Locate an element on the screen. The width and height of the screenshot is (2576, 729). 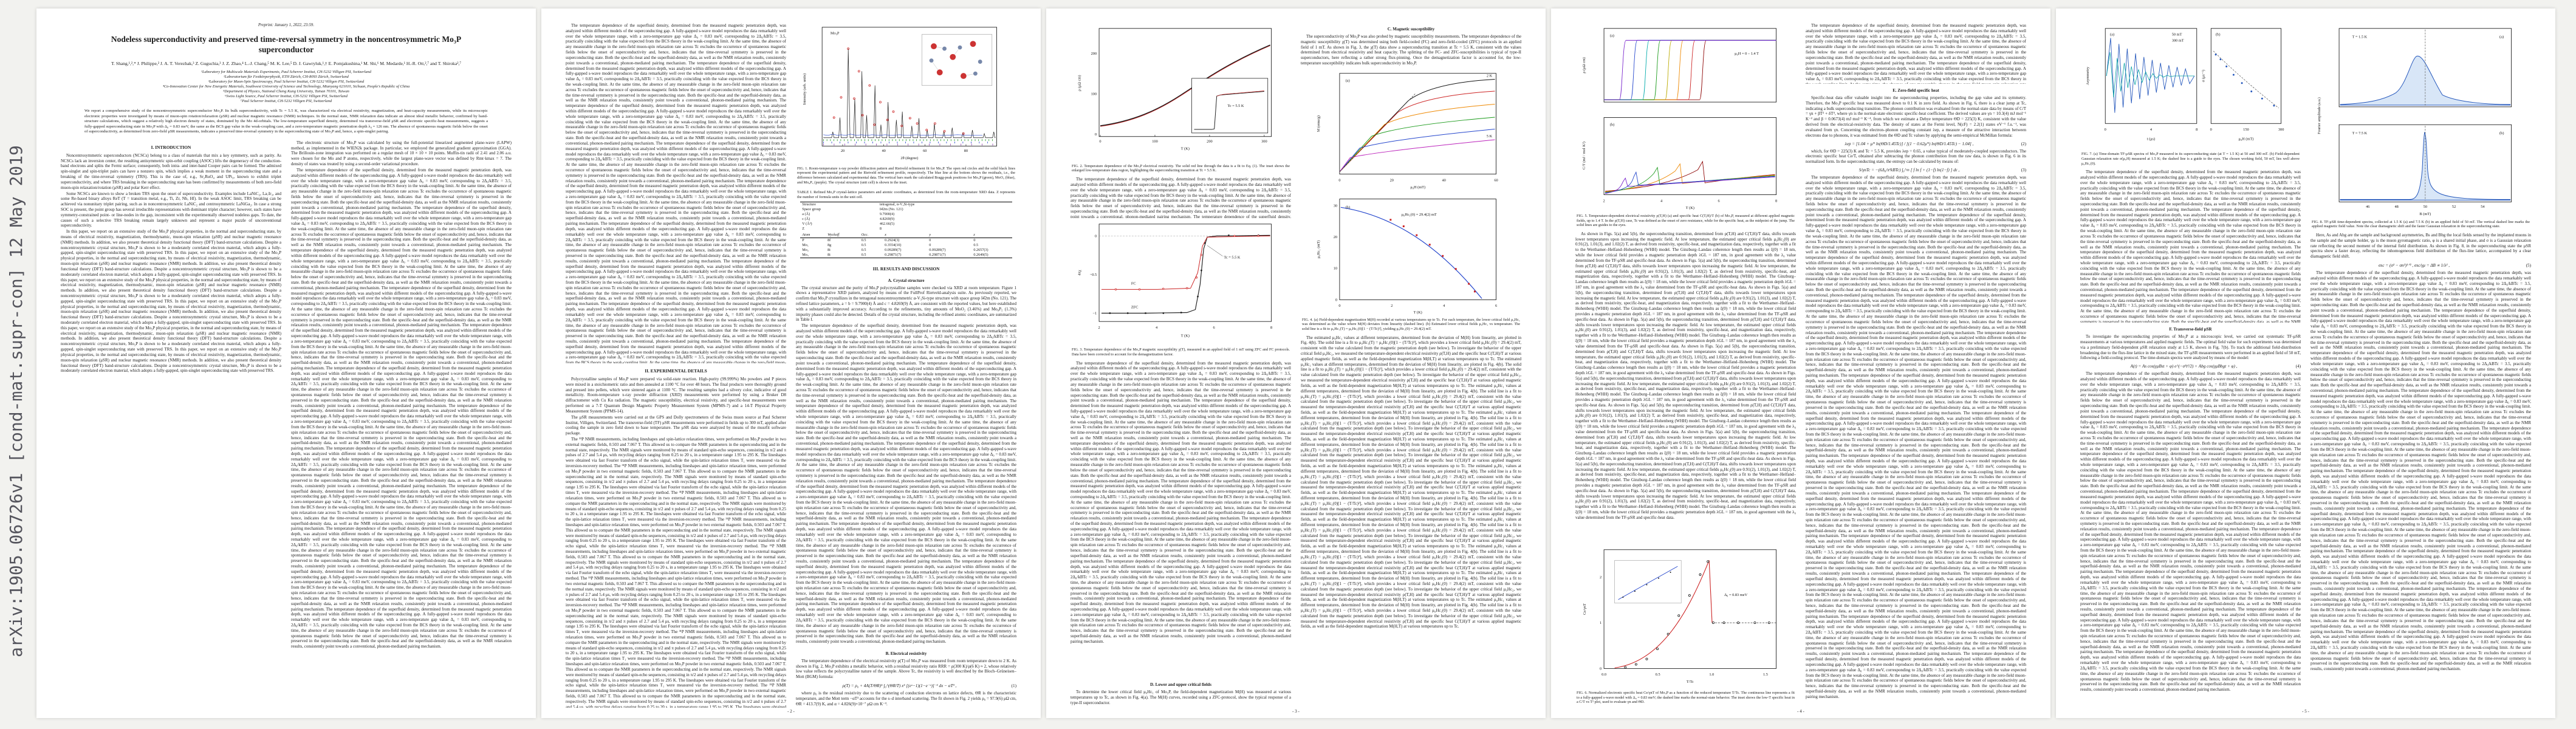
preprint-note: Preprint: January 1, 2022, 23:59. is located at coordinates (286, 25).